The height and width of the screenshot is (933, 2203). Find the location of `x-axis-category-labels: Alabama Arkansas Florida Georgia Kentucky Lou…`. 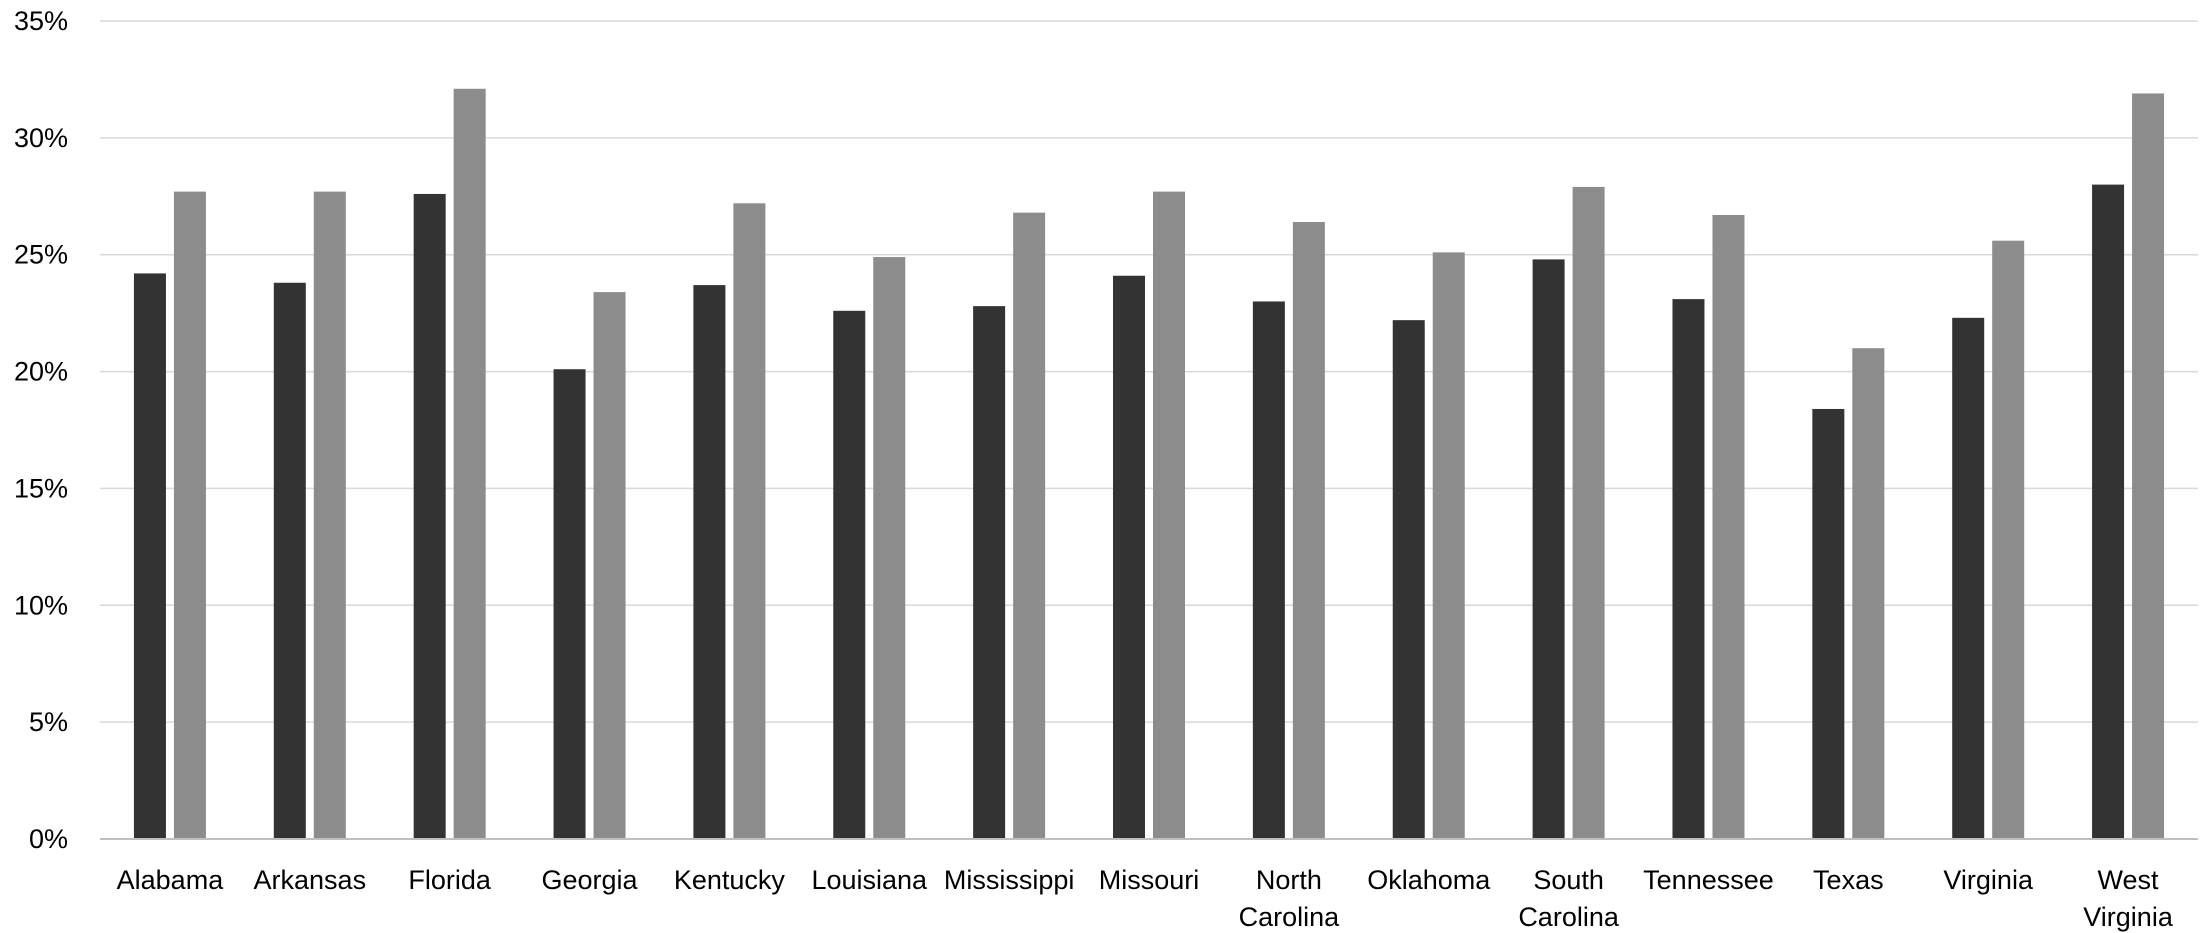

x-axis-category-labels: Alabama Arkansas Florida Georgia Kentucky Lou… is located at coordinates (1145, 898).